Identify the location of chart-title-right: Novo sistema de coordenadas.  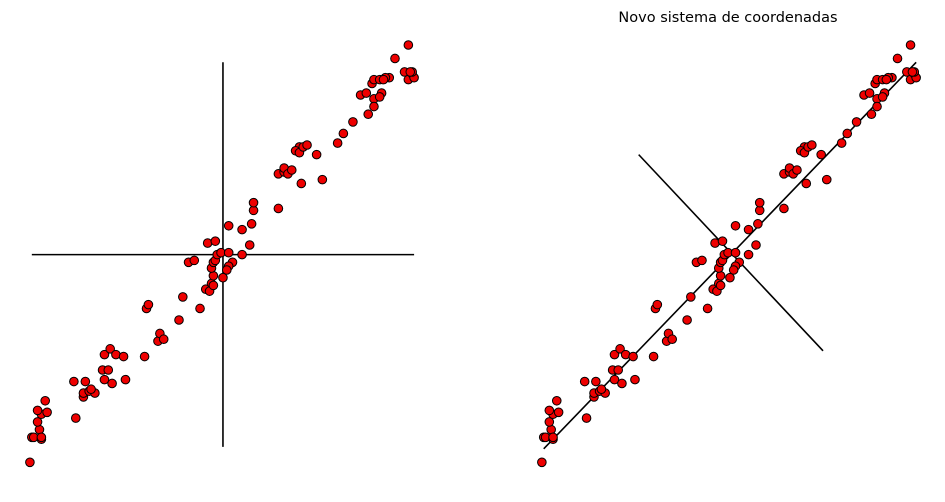
(727, 18).